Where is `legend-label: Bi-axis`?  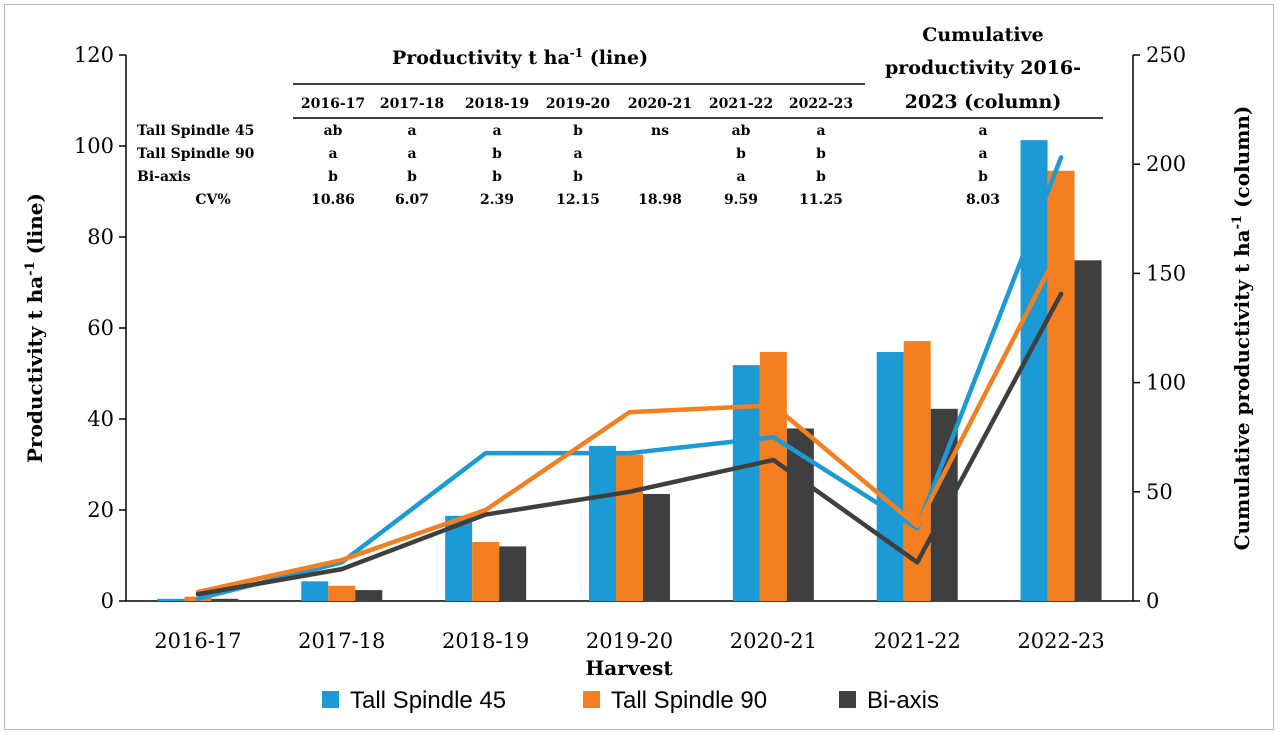 legend-label: Bi-axis is located at coordinates (903, 700).